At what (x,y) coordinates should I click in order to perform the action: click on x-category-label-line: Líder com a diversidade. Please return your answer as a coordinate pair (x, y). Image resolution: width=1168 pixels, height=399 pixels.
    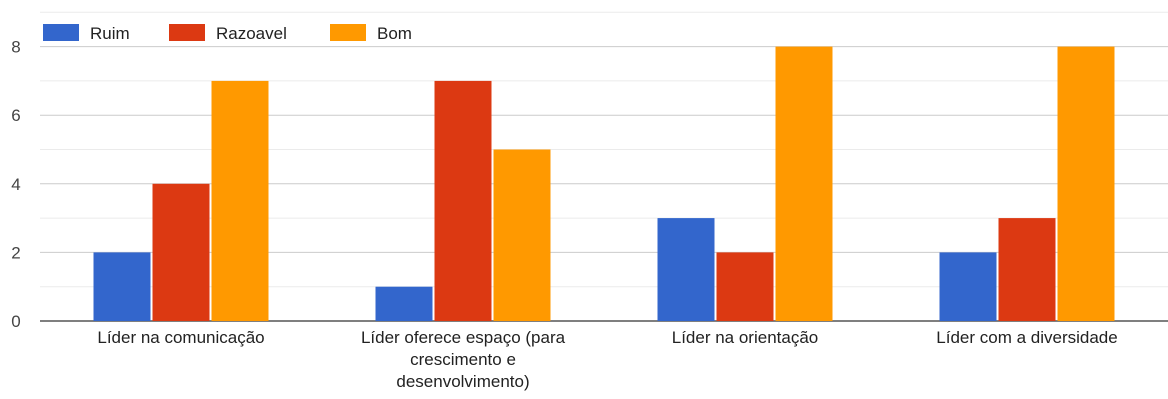
    Looking at the image, I should click on (1026, 337).